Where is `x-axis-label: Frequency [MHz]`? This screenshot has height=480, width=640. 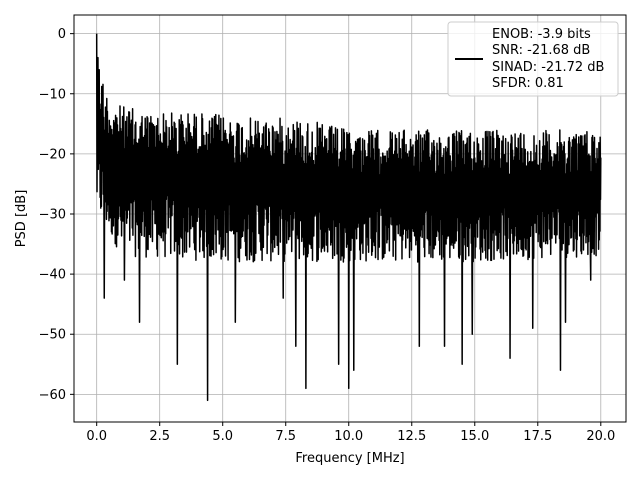
x-axis-label: Frequency [MHz] is located at coordinates (349, 458).